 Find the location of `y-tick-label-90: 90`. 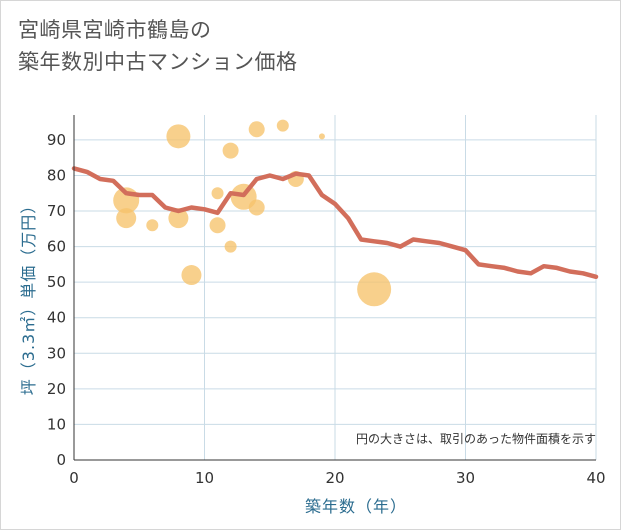

y-tick-label-90: 90 is located at coordinates (56, 140).